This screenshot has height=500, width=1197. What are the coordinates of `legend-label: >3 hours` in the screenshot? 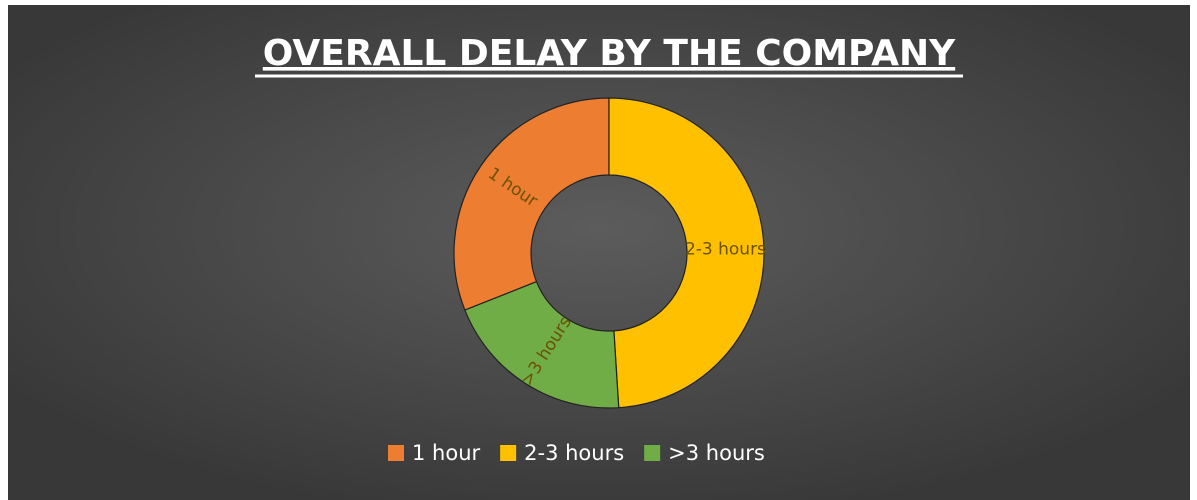 It's located at (716, 453).